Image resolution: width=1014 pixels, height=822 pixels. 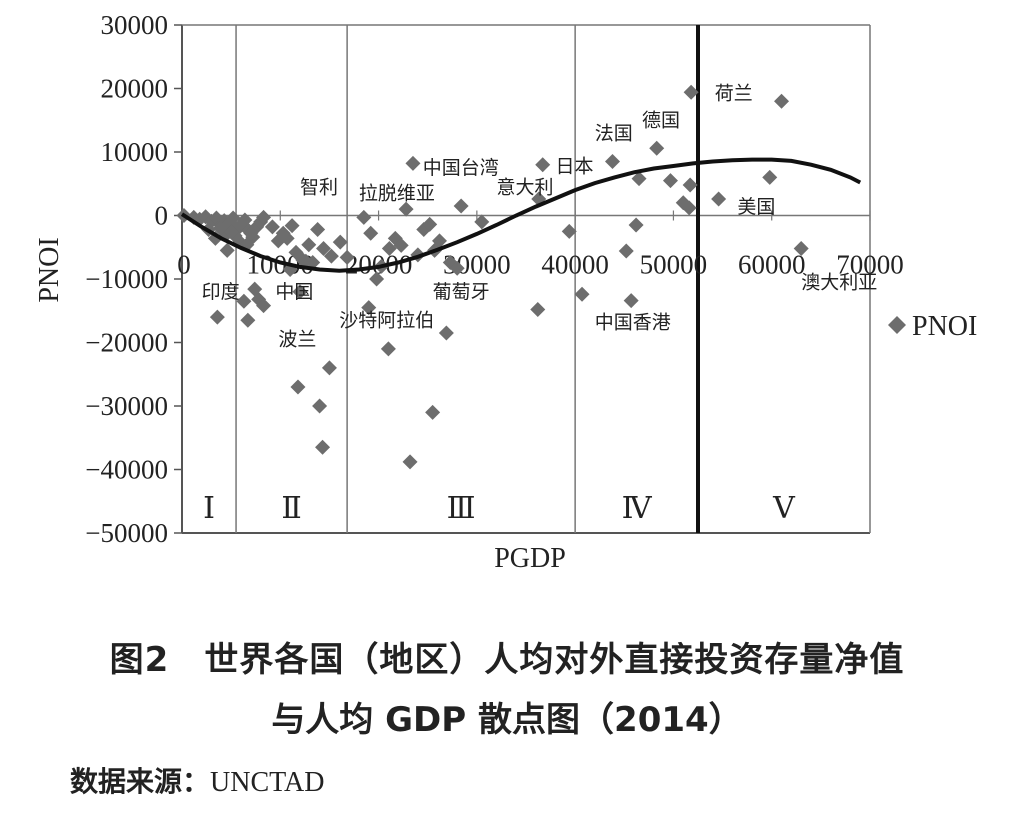 What do you see at coordinates (461, 292) in the screenshot?
I see `point-annotation: 葡萄牙` at bounding box center [461, 292].